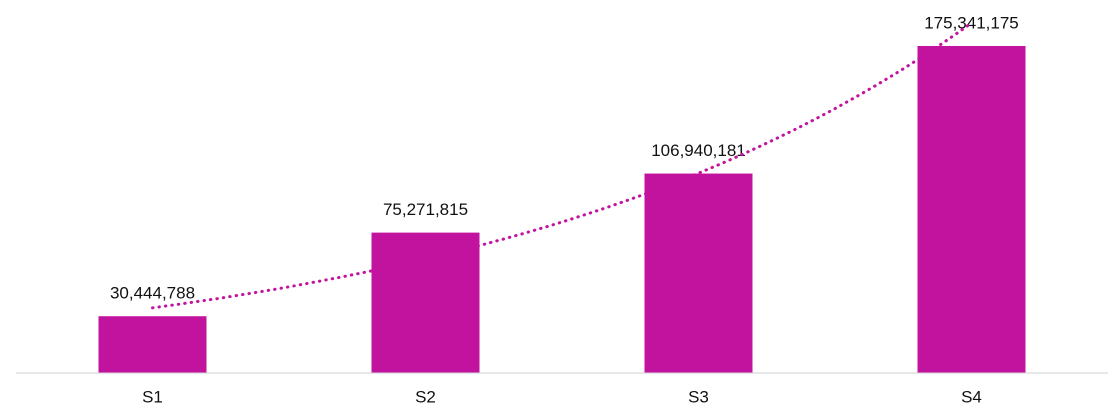 The height and width of the screenshot is (409, 1114). I want to click on data-label: 175,341,175, so click(971, 22).